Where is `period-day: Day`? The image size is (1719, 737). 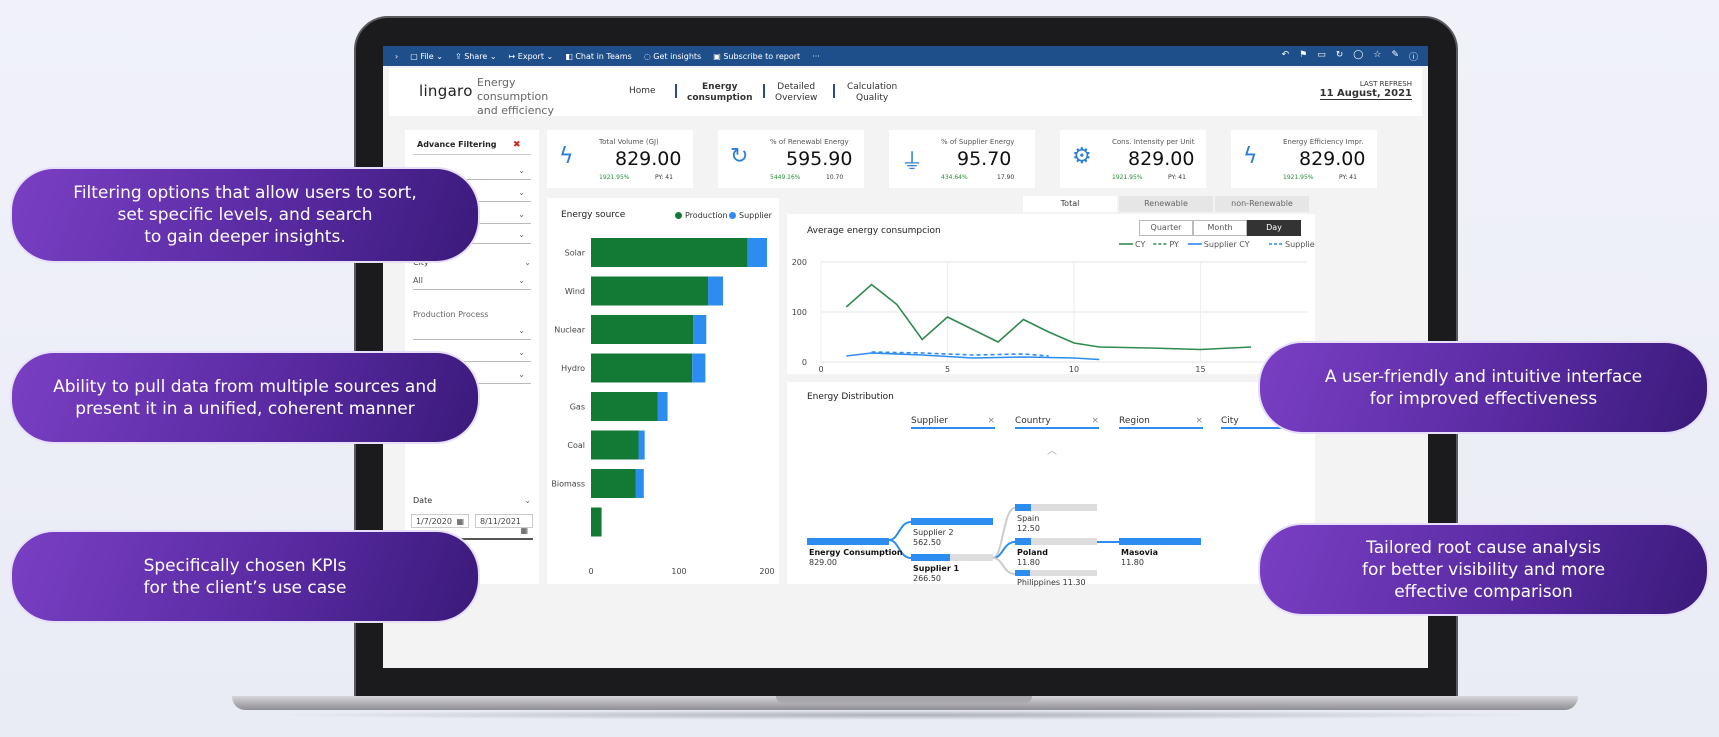 period-day: Day is located at coordinates (1274, 228).